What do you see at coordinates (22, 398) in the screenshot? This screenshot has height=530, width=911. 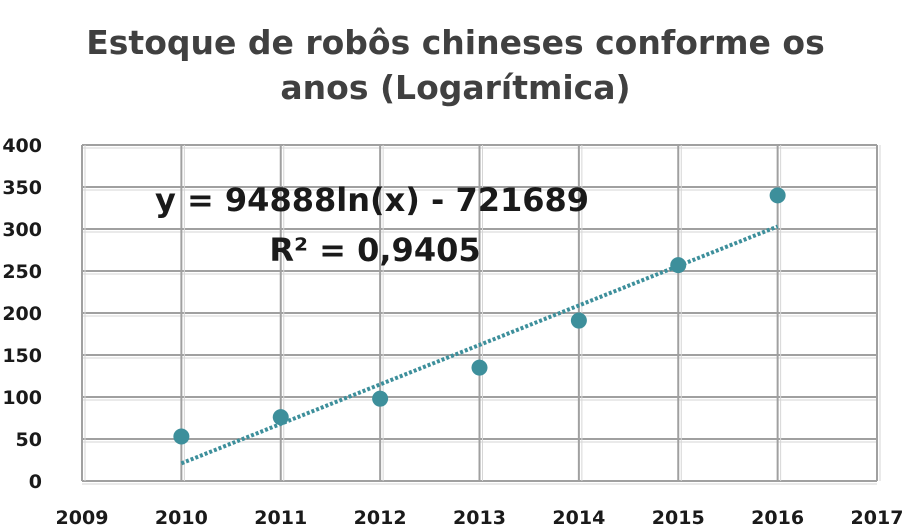 I see `y-tick-label: 100` at bounding box center [22, 398].